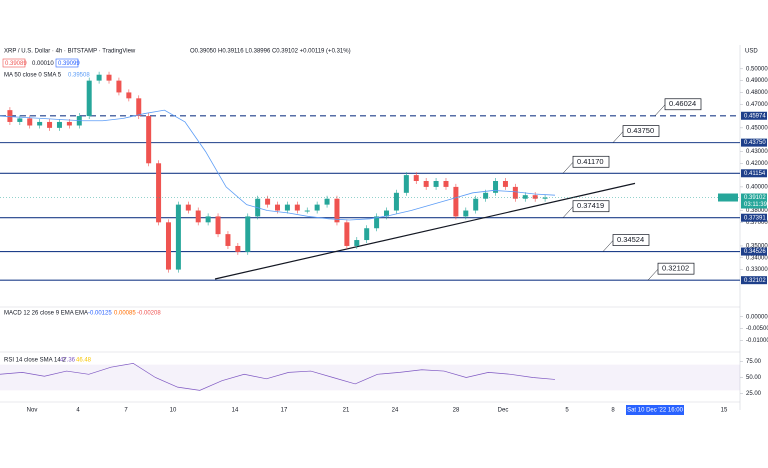 The width and height of the screenshot is (768, 468). What do you see at coordinates (757, 69) in the screenshot?
I see `y-tick-label: 0.50000` at bounding box center [757, 69].